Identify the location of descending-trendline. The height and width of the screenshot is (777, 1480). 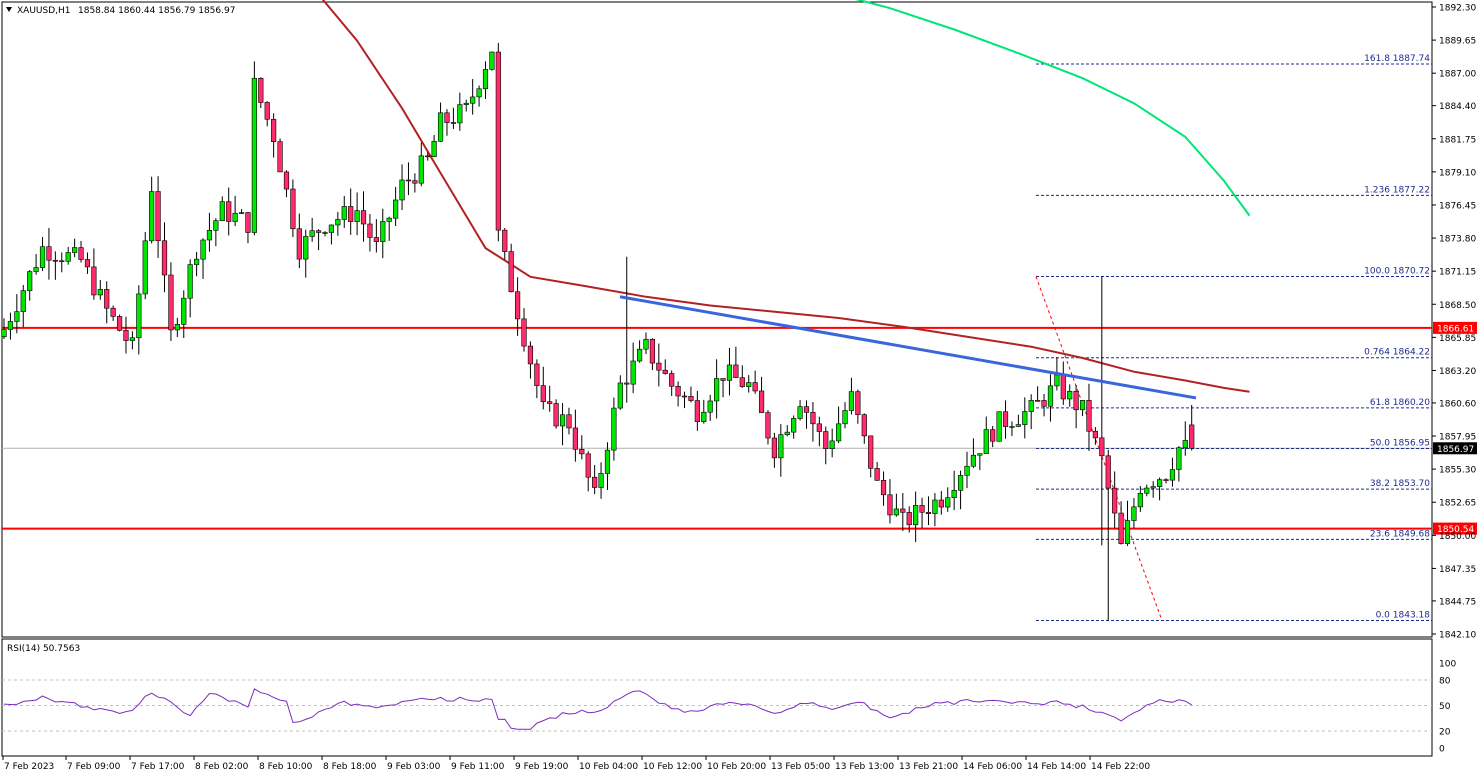
(908, 347).